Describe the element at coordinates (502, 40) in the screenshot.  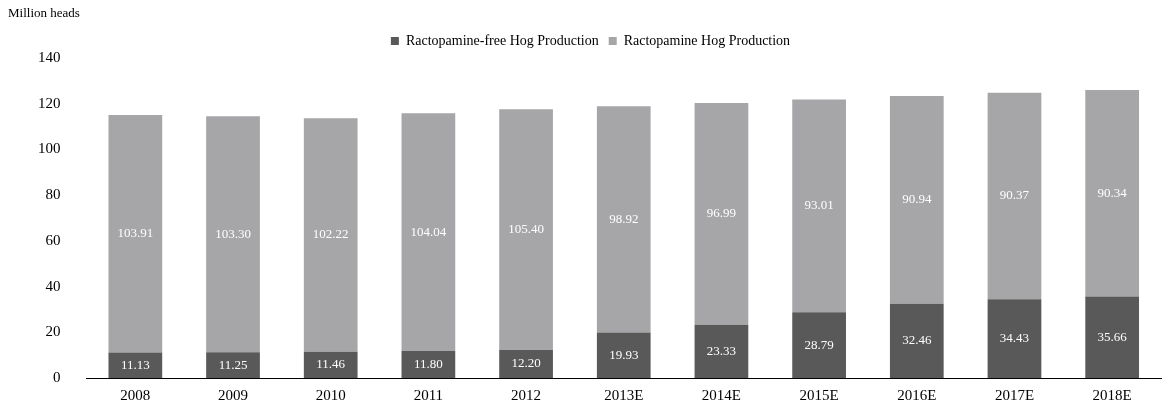
I see `legend-label: Ractopamine-free Hog Production` at that location.